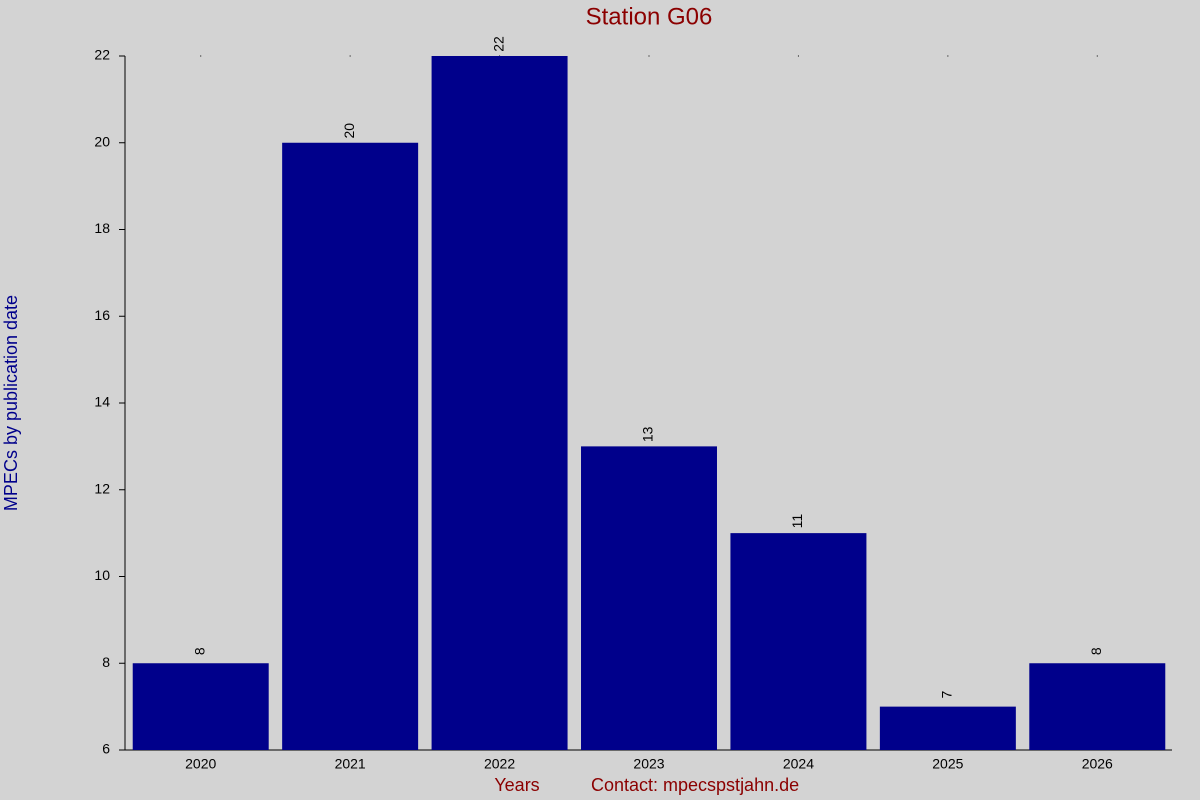 Image resolution: width=1200 pixels, height=800 pixels. I want to click on x-tick-label: 2024, so click(798, 764).